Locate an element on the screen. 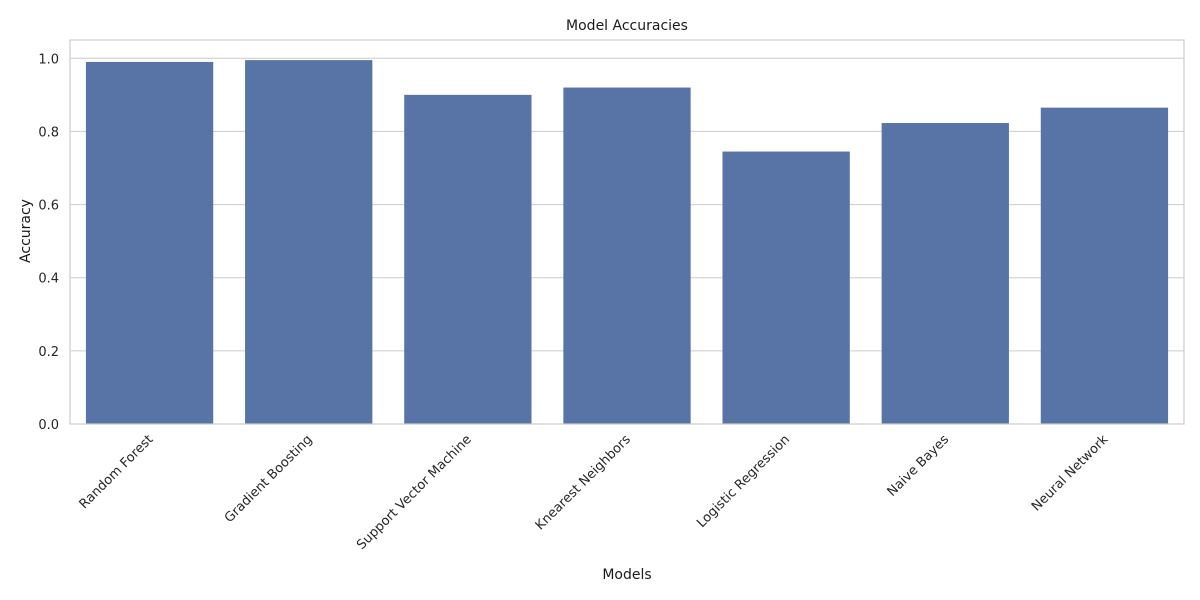 This screenshot has height=600, width=1200. y-tick-label: 0.0 is located at coordinates (48, 425).